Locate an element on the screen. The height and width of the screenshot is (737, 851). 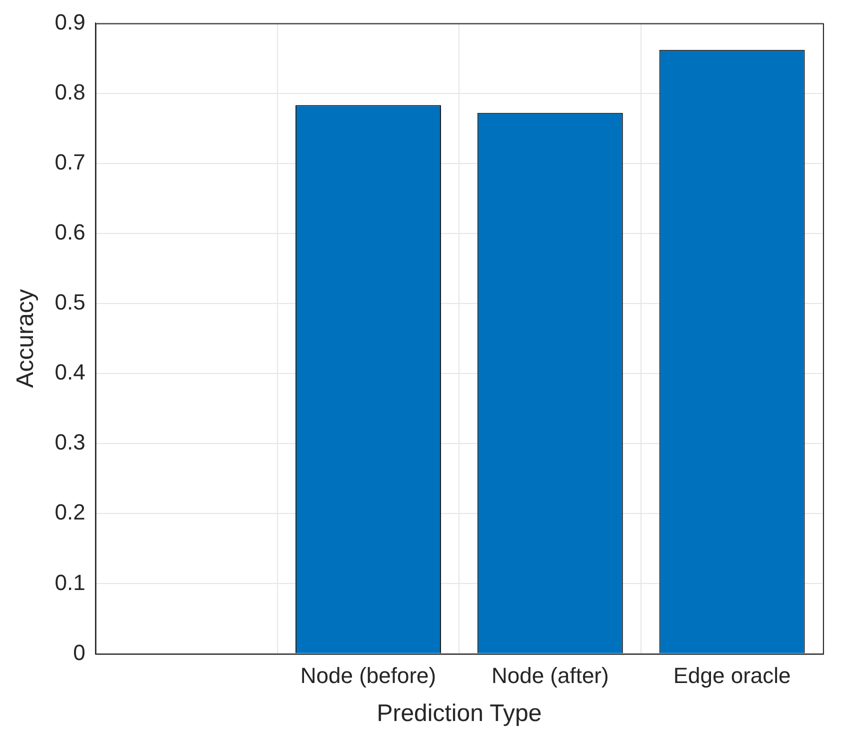
x-tick-label: Node (before) is located at coordinates (368, 675).